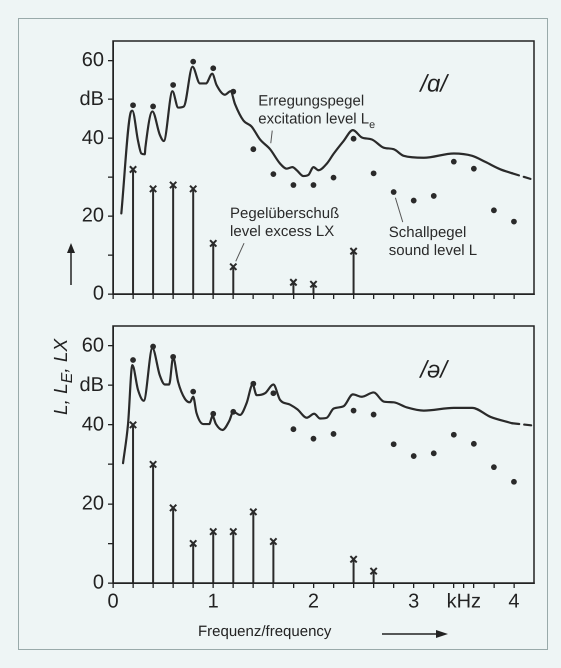 The width and height of the screenshot is (561, 668). What do you see at coordinates (434, 84) in the screenshot?
I see `text: /ɑ/` at bounding box center [434, 84].